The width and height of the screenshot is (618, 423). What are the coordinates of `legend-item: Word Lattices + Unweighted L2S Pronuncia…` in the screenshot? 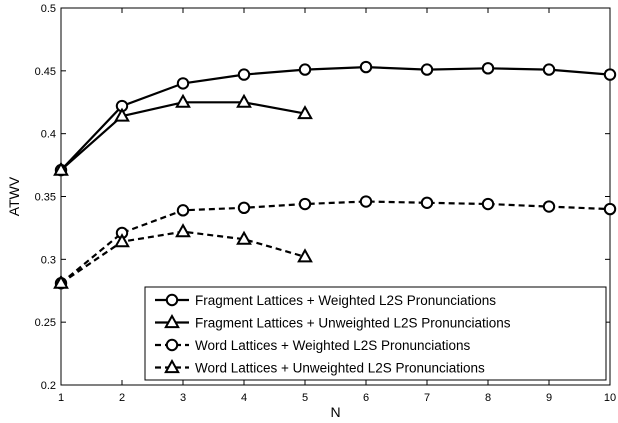 It's located at (320, 367).